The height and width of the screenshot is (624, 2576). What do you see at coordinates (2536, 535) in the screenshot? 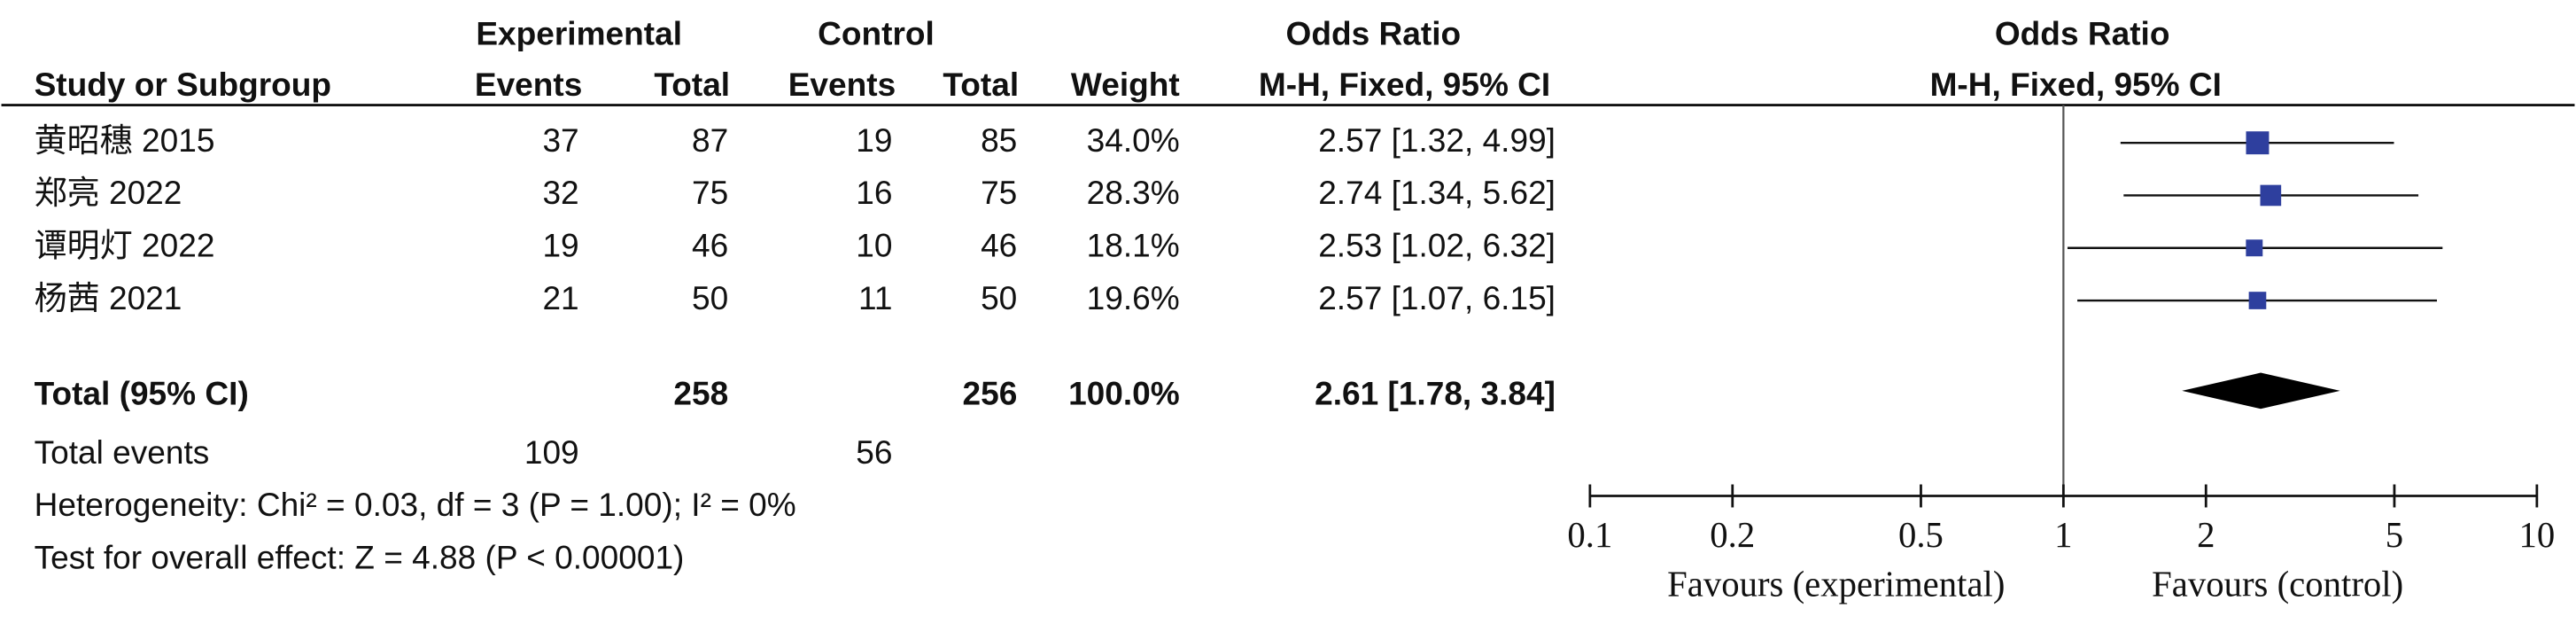
I see `x-tick-label: 10` at bounding box center [2536, 535].